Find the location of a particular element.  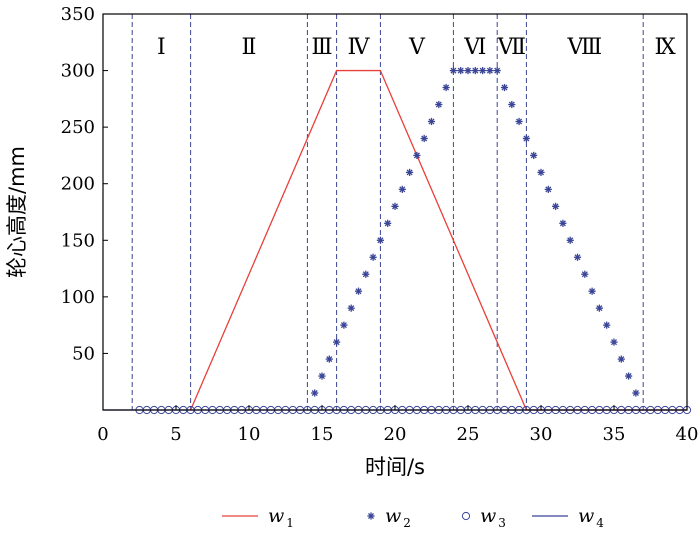

phase-label: Ⅷ is located at coordinates (584, 47).